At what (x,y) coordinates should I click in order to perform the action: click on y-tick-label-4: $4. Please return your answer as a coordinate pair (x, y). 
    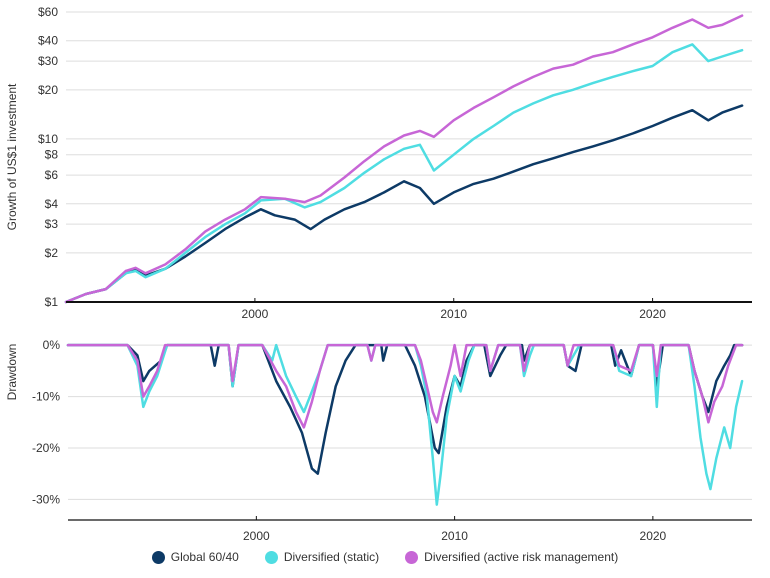
    Looking at the image, I should click on (52, 204).